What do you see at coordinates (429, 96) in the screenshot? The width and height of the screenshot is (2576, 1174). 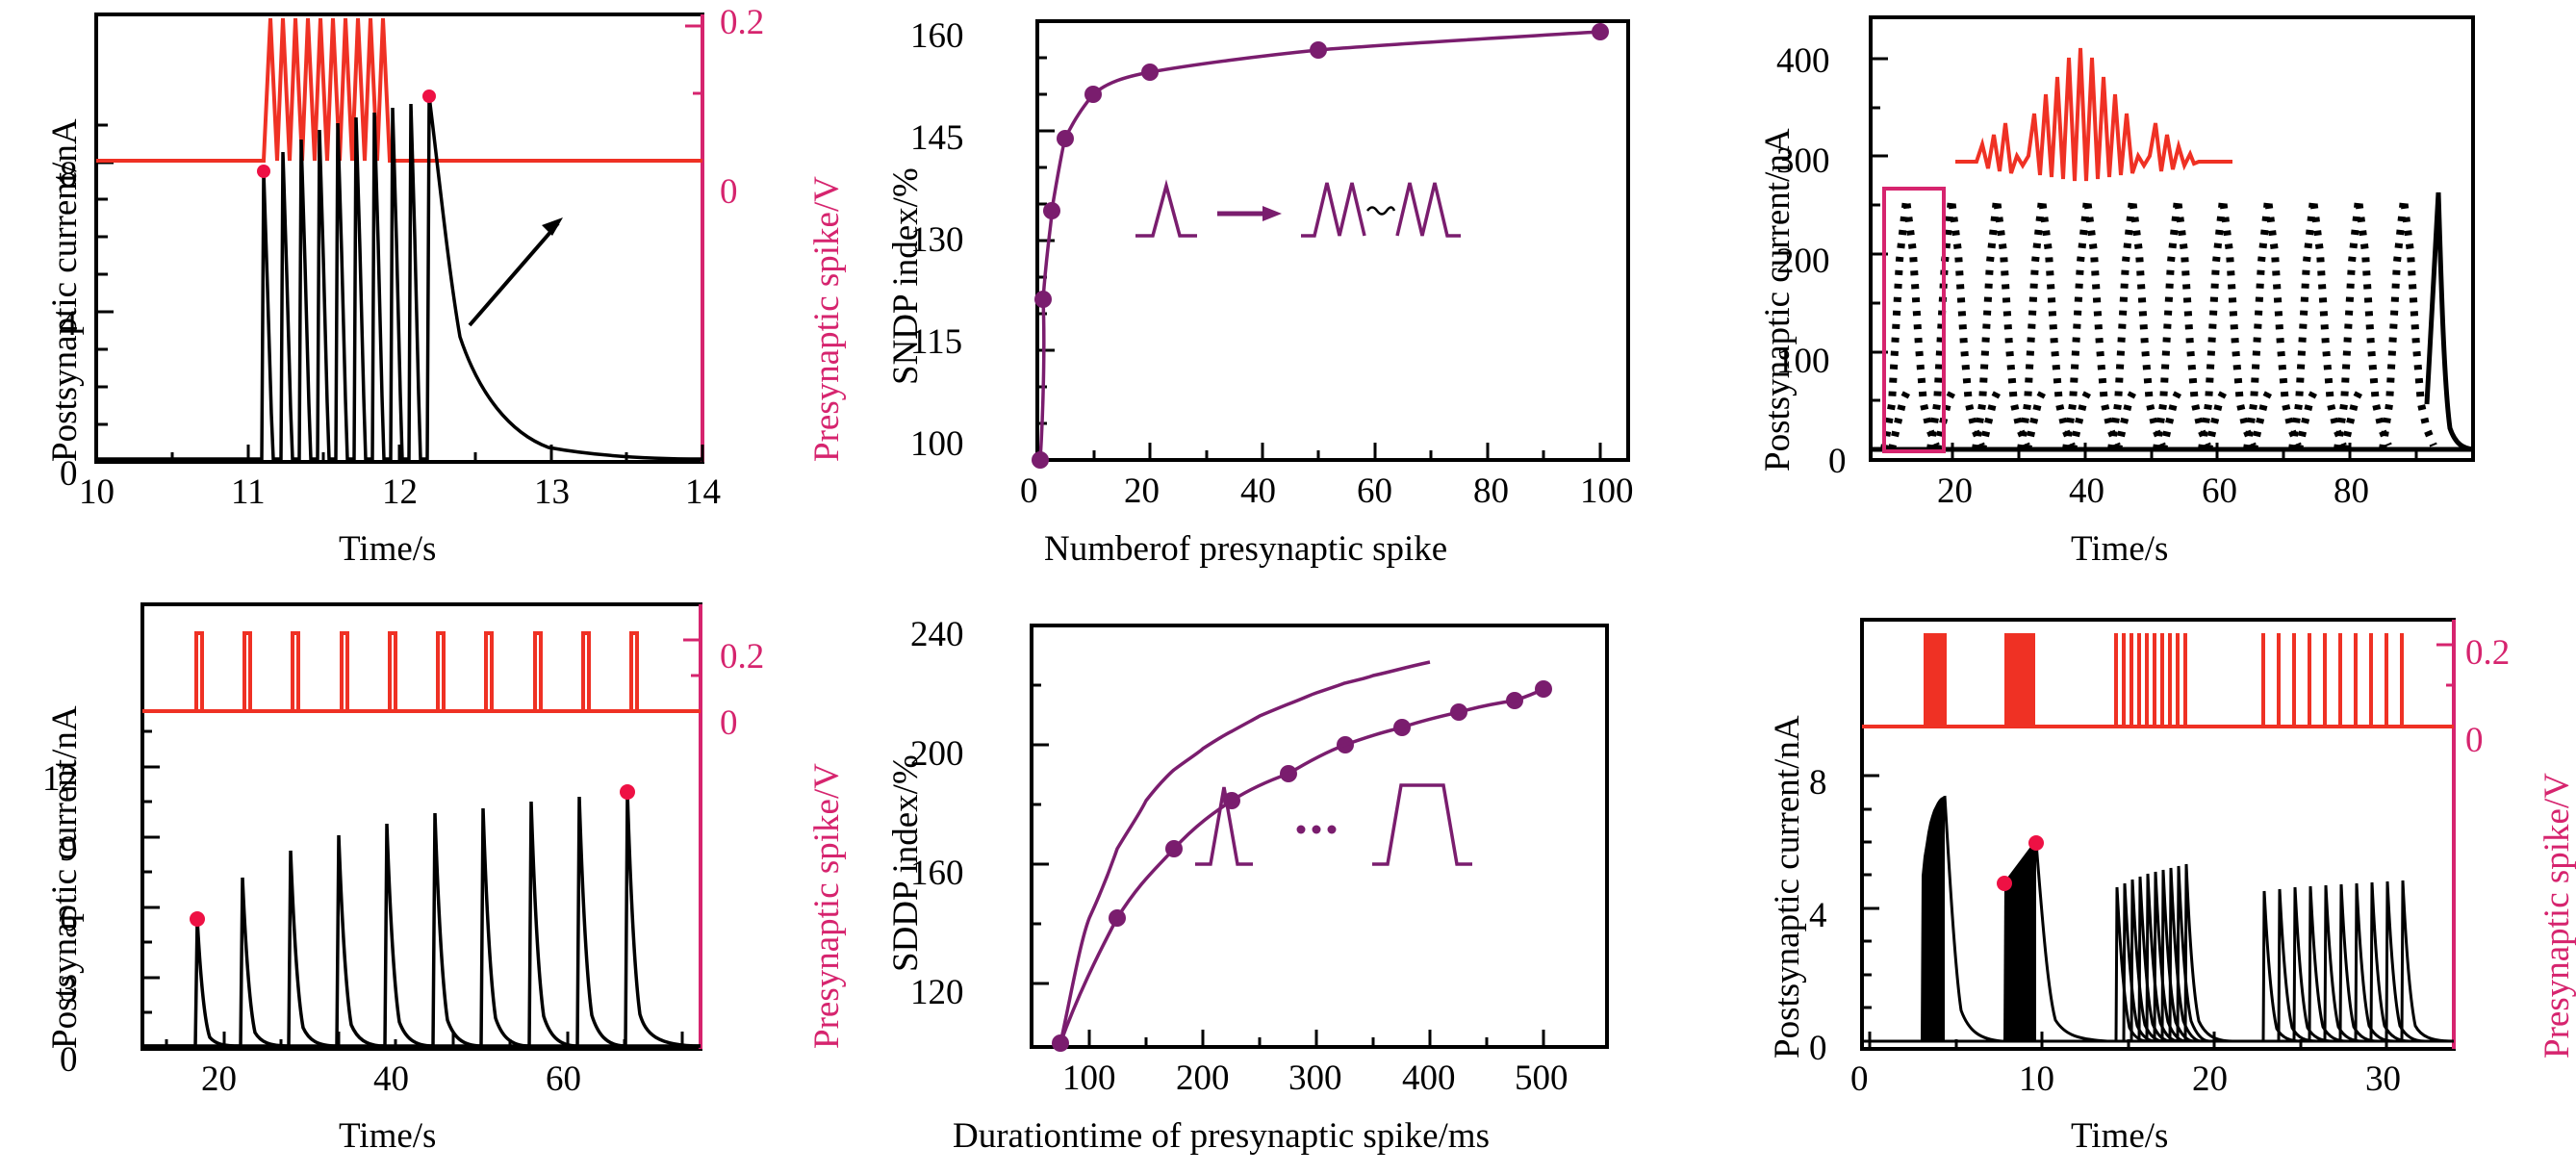 I see `panel-a-marker-a10` at bounding box center [429, 96].